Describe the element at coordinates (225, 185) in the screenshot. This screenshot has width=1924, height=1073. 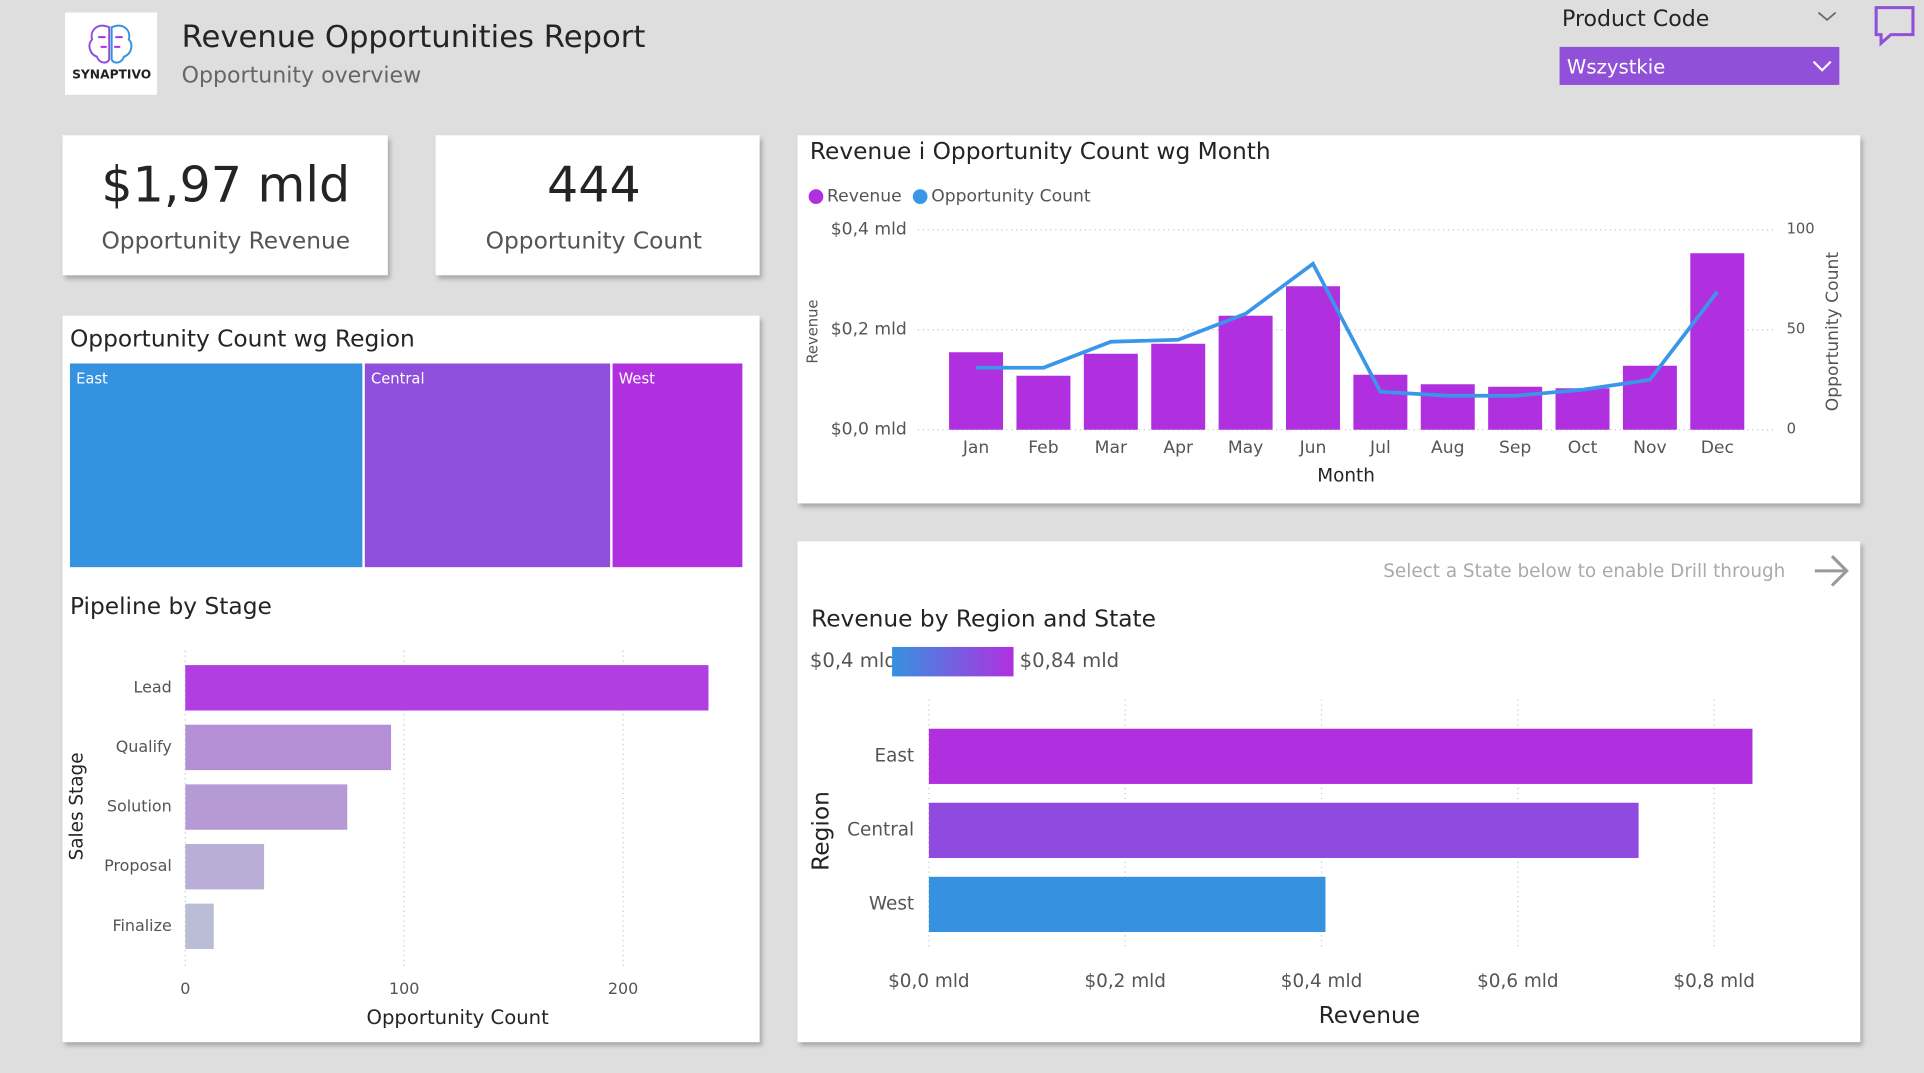
I see `kpi-value: $1,97 mld` at that location.